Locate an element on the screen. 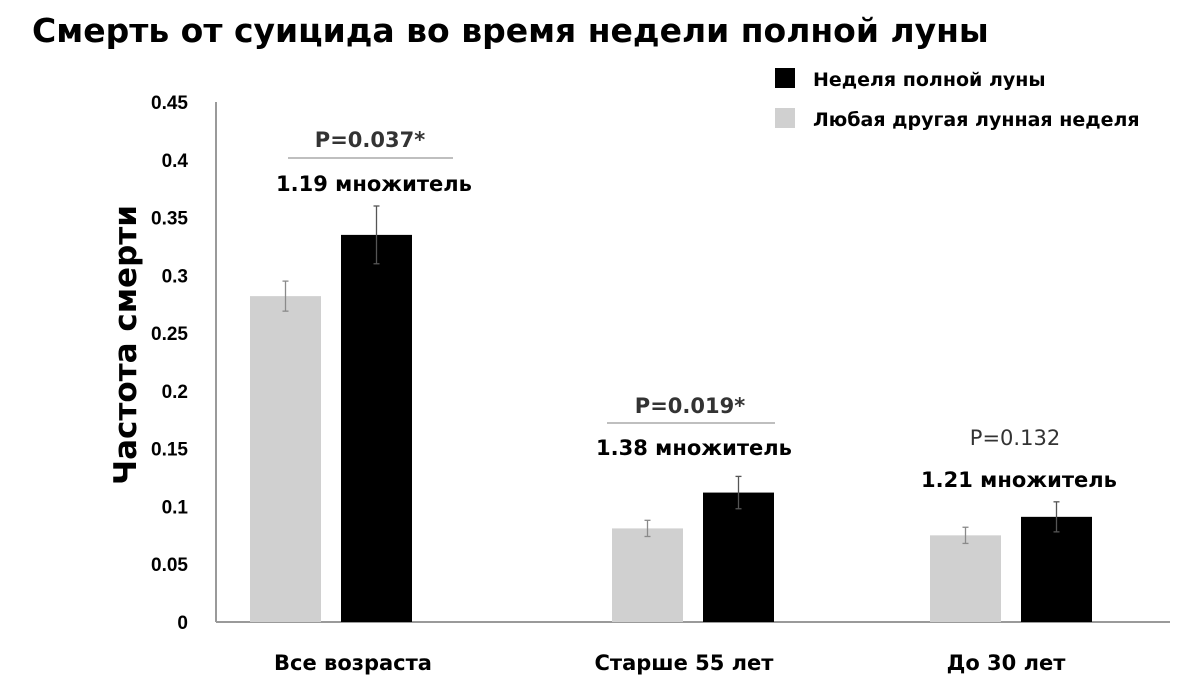 This screenshot has width=1201, height=683. legend-swatch-other-week is located at coordinates (785, 118).